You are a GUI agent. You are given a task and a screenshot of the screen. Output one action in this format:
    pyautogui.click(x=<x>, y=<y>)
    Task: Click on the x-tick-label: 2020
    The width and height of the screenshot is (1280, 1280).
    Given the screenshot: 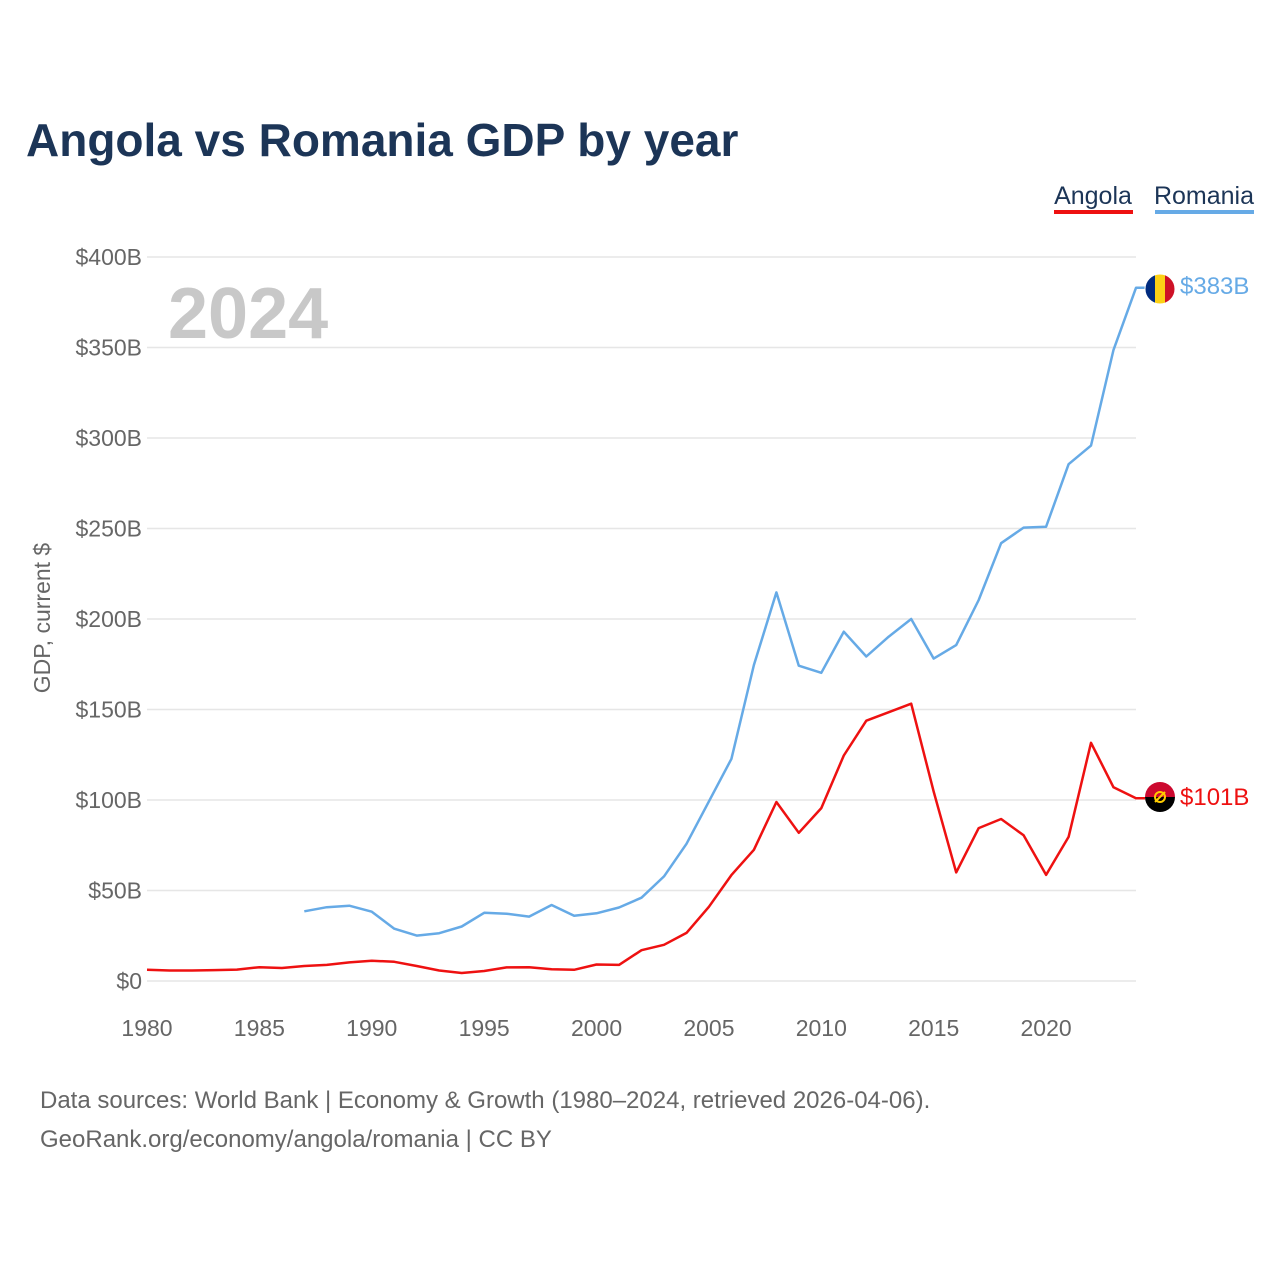 What is the action you would take?
    pyautogui.click(x=1046, y=1028)
    